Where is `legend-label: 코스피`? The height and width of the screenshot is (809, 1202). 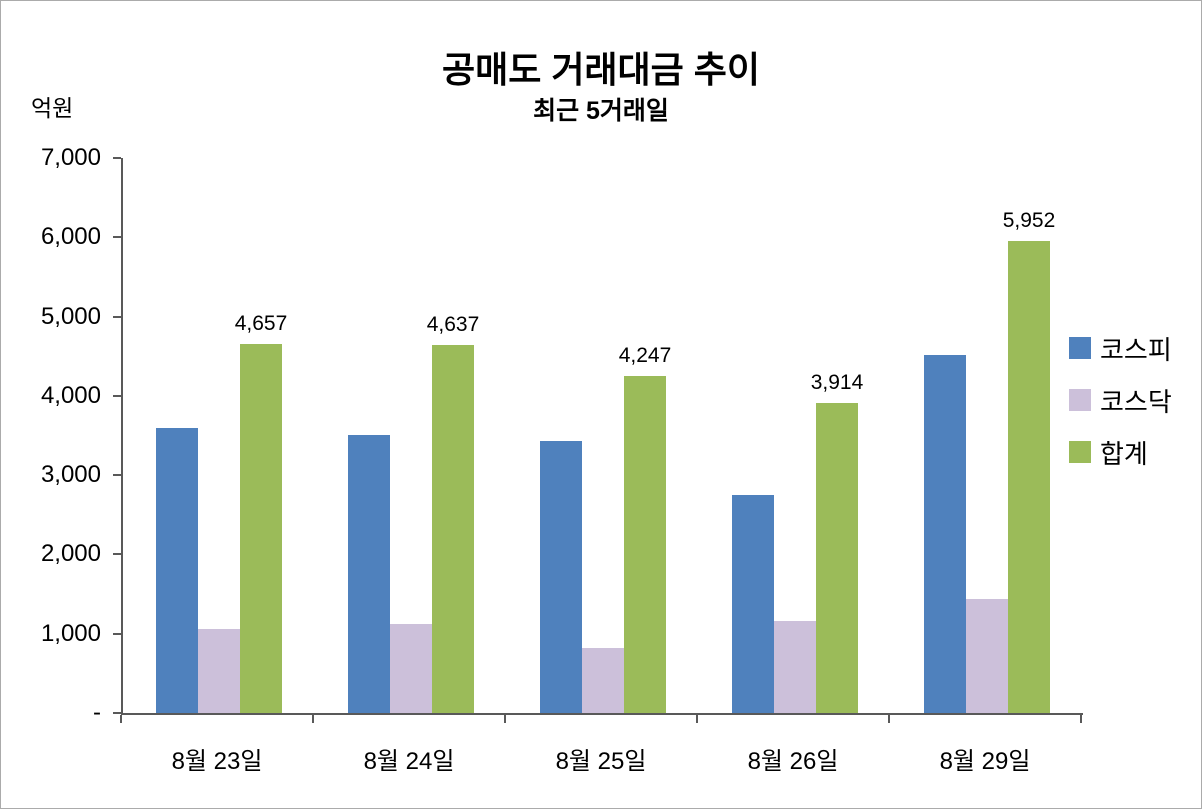
legend-label: 코스피 is located at coordinates (1136, 349).